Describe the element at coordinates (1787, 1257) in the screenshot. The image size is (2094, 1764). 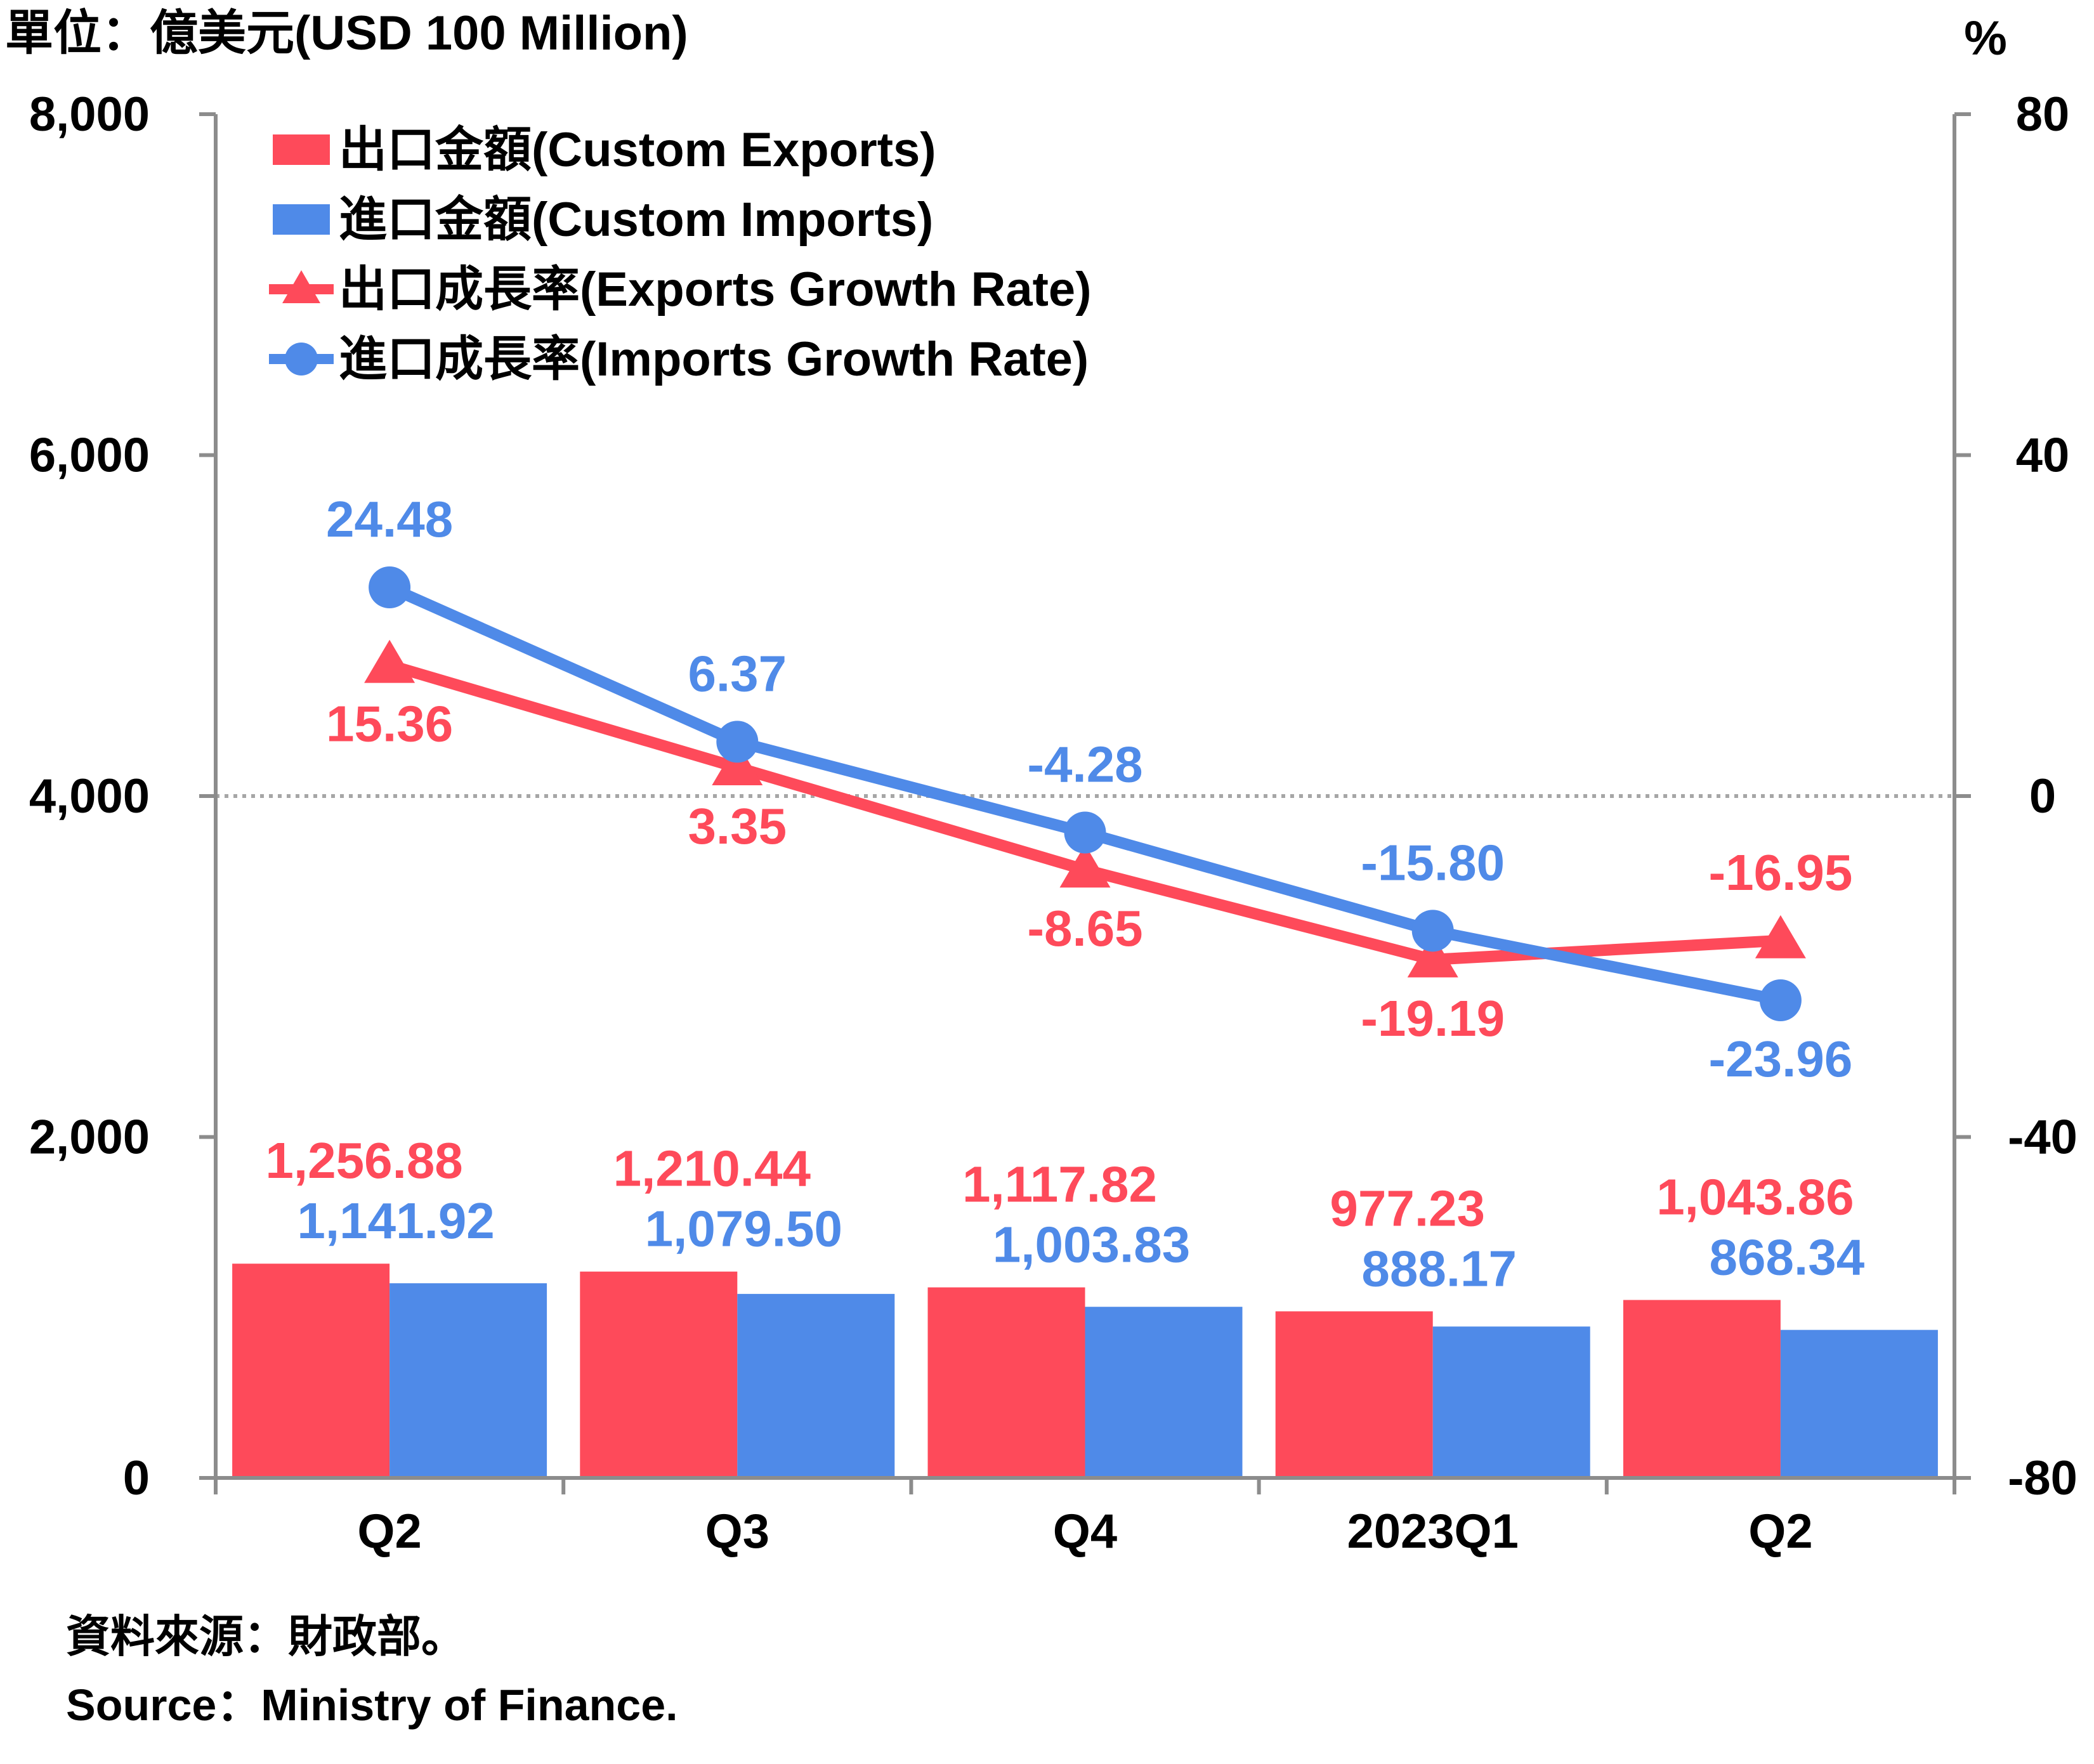
I see `imports-value-label: 868.34` at that location.